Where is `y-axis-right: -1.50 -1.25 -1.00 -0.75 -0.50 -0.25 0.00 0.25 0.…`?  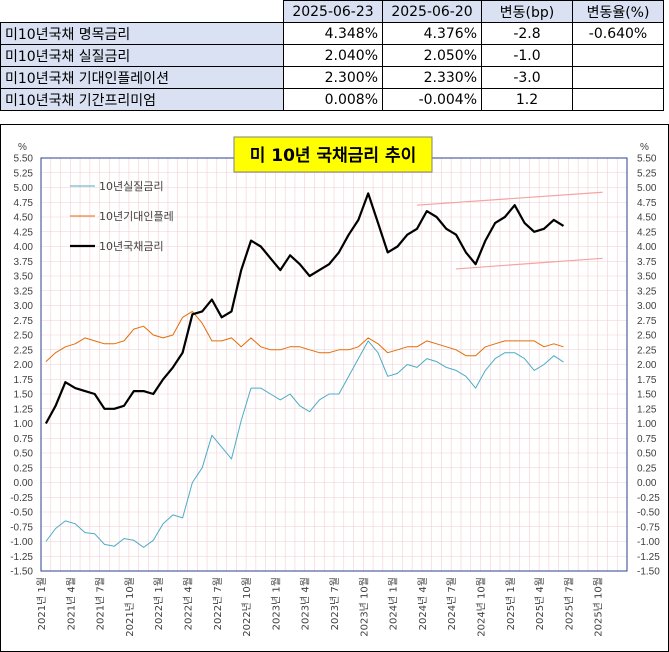
y-axis-right: -1.50 -1.25 -1.00 -0.75 -0.50 -0.25 0.00 0.25 0.… is located at coordinates (648, 366).